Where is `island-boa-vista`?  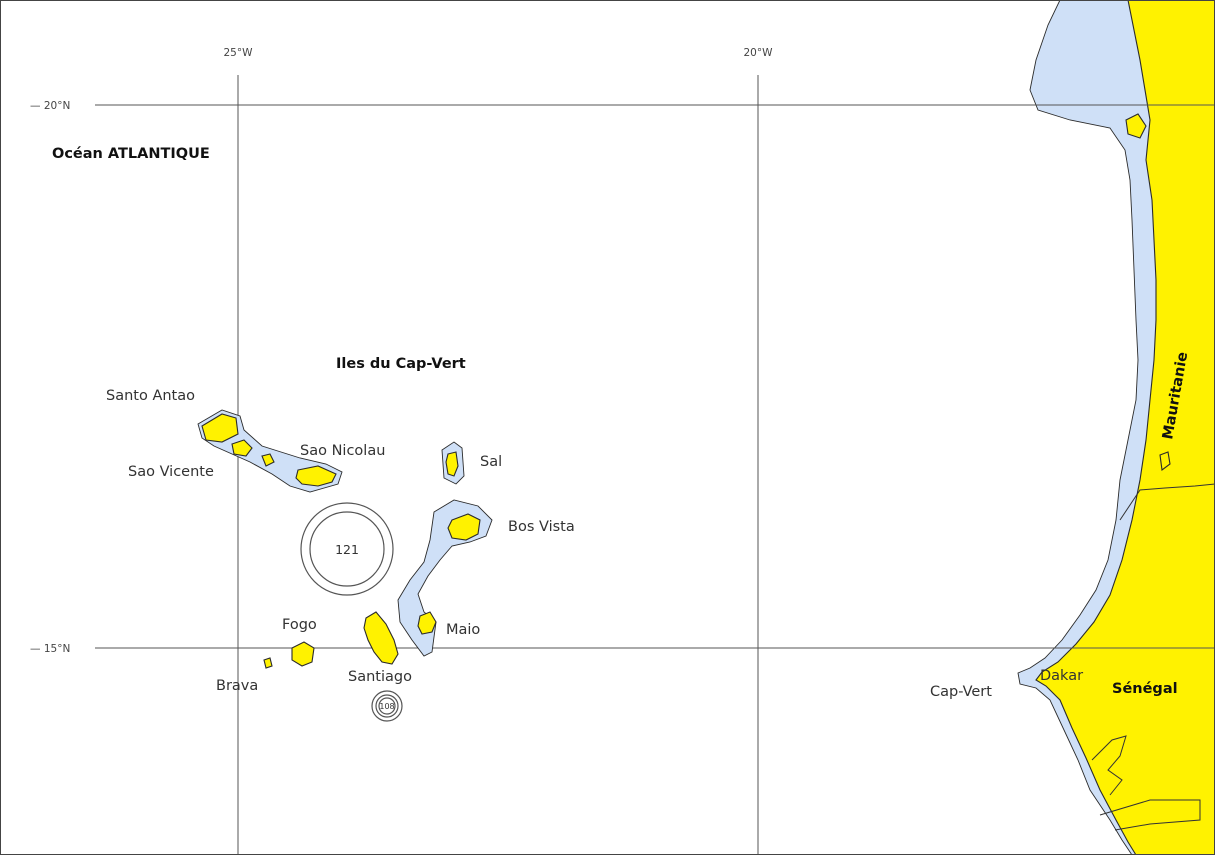
island-boa-vista is located at coordinates (464, 527).